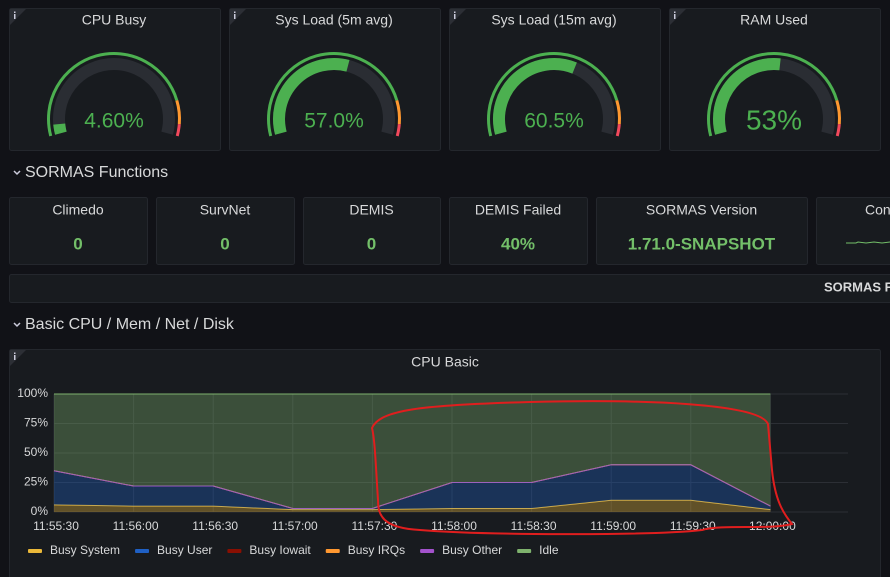  What do you see at coordinates (136, 526) in the screenshot?
I see `x-tick-label: 11:56:00` at bounding box center [136, 526].